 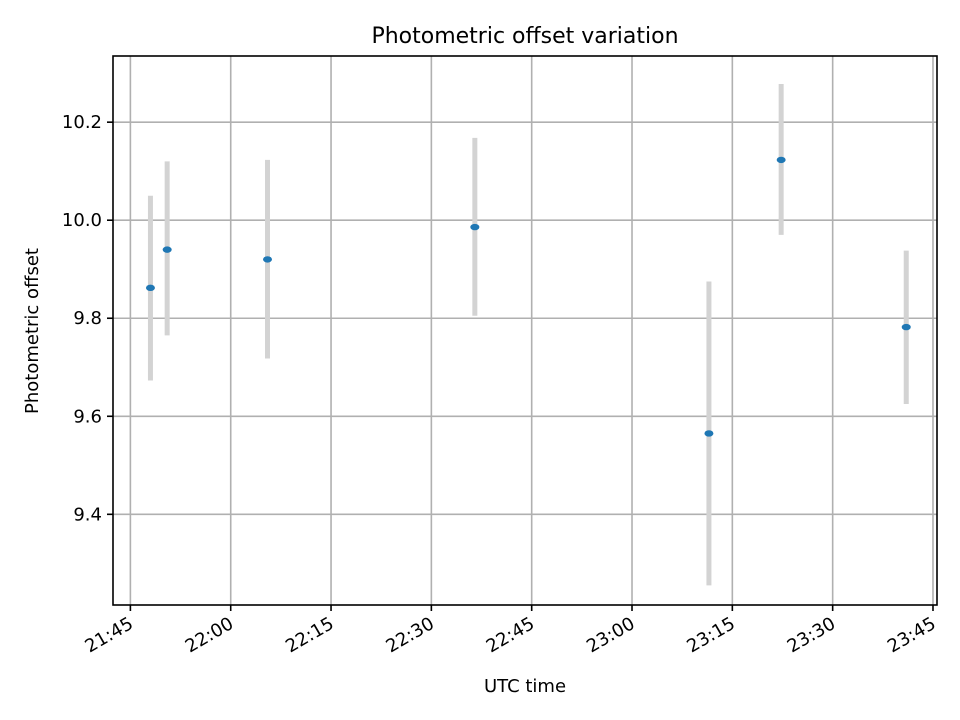 I want to click on y-tick-label: 9.8, so click(x=87, y=318).